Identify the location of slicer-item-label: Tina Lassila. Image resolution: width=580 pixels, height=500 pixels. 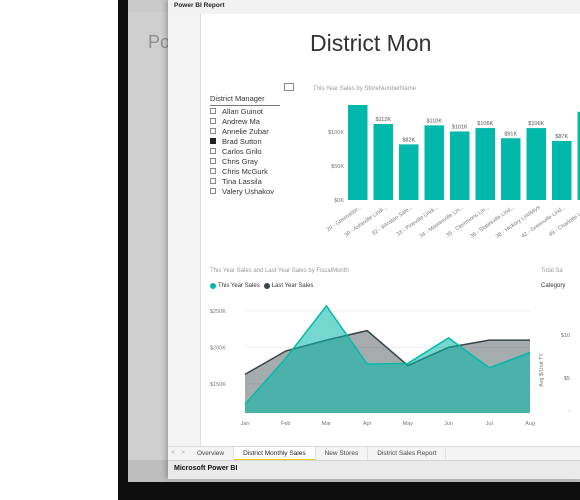
(242, 181).